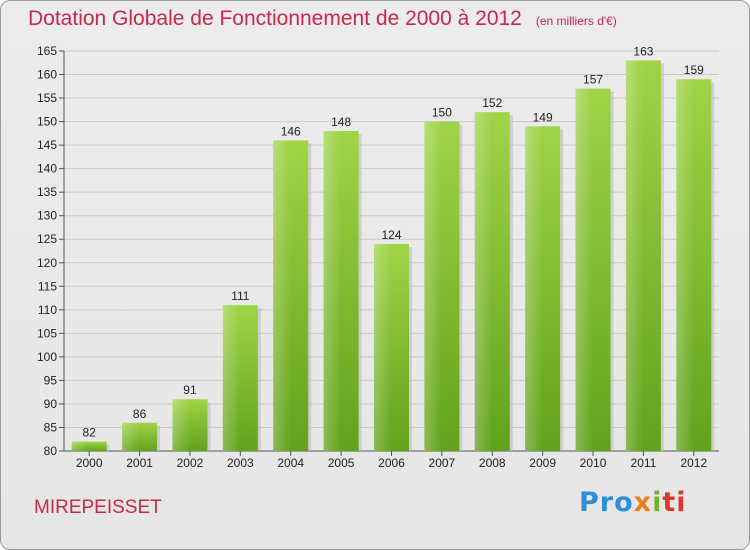 The image size is (750, 550). Describe the element at coordinates (47, 286) in the screenshot. I see `y-tick-label: 115` at that location.